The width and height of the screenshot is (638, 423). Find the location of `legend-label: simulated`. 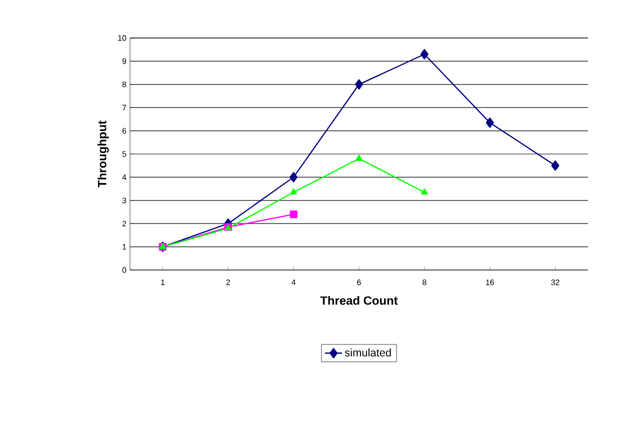

legend-label: simulated is located at coordinates (367, 352).